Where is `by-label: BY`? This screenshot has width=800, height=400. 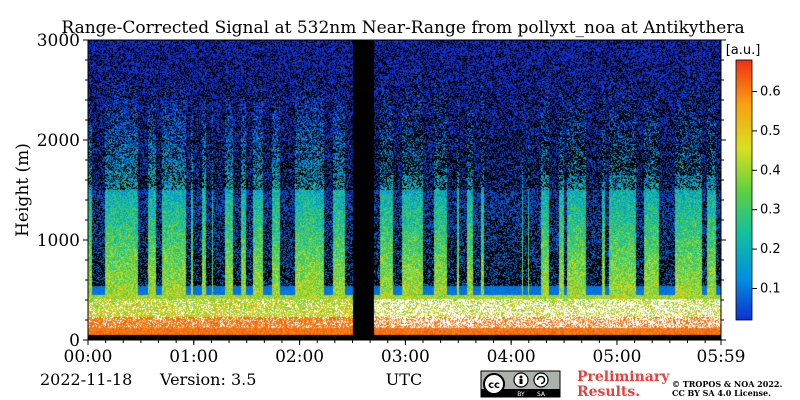
by-label: BY is located at coordinates (521, 394).